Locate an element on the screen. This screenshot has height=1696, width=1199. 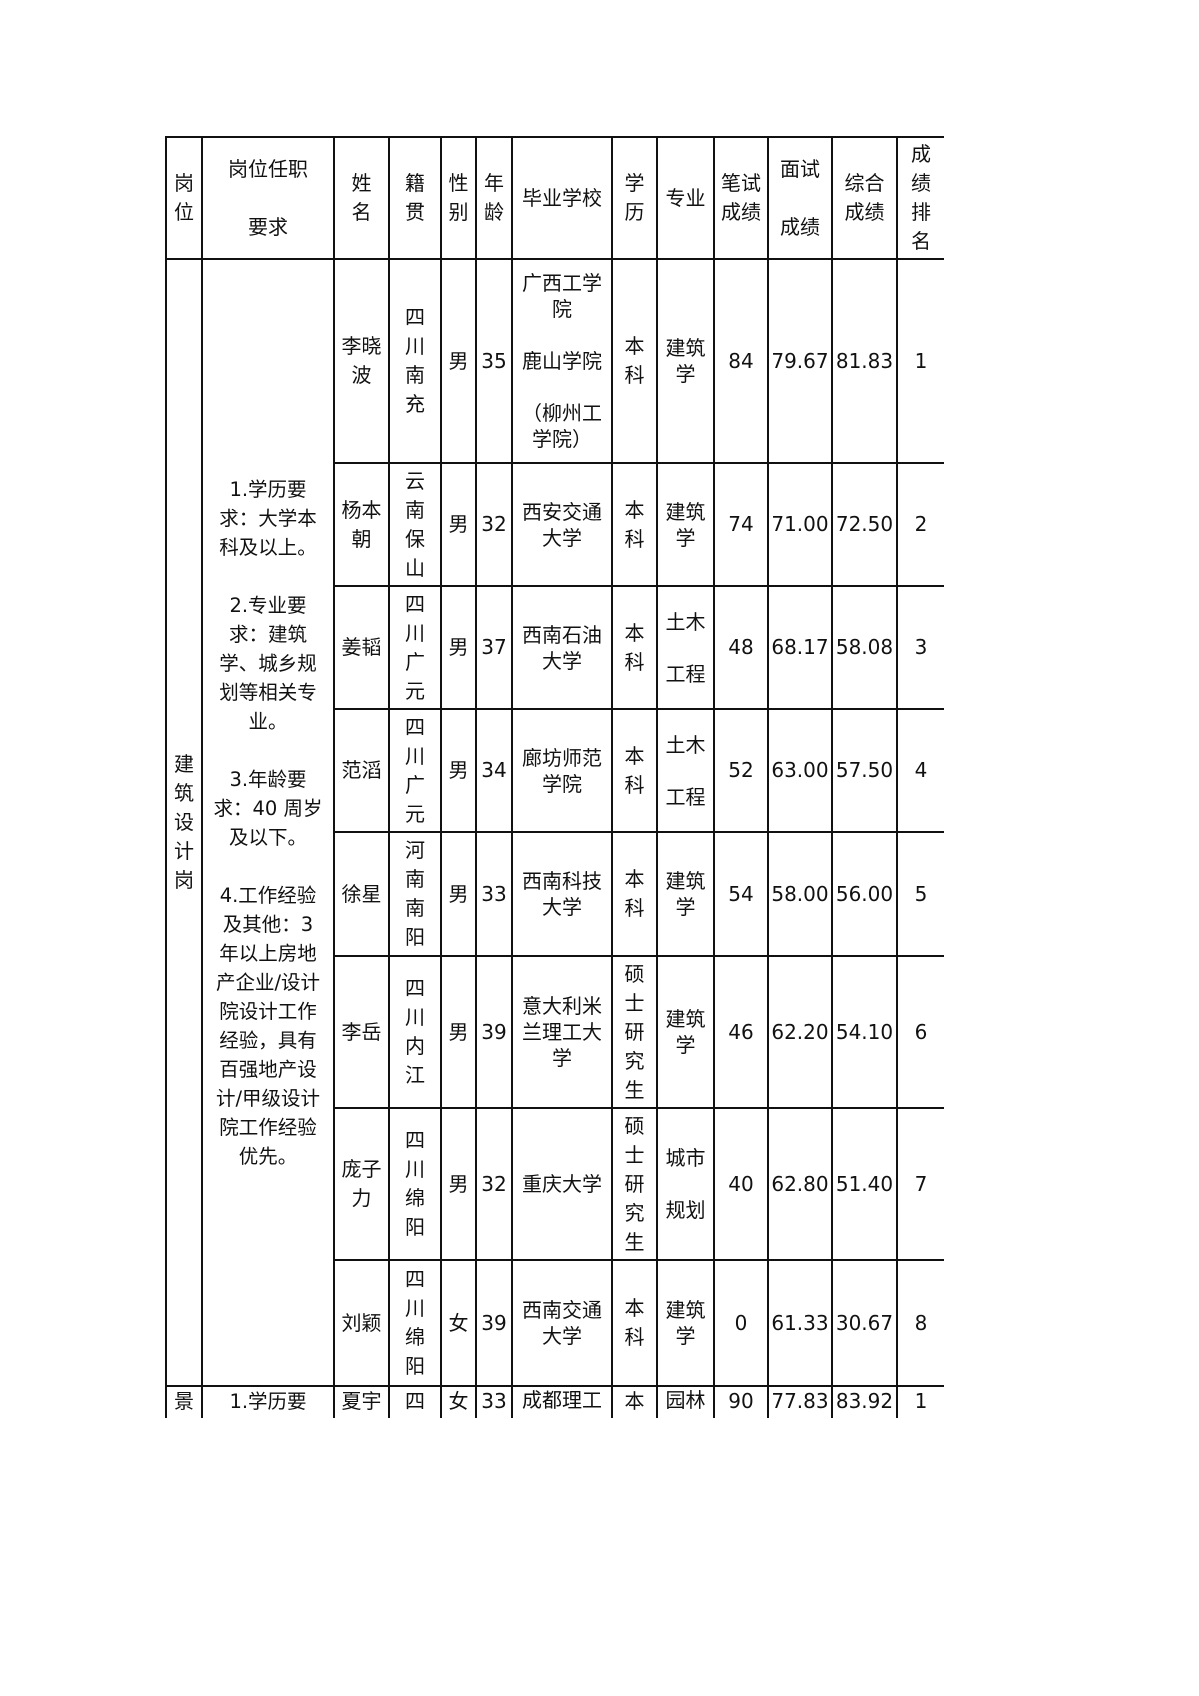
interview-cell: 62.80 is located at coordinates (800, 1184).